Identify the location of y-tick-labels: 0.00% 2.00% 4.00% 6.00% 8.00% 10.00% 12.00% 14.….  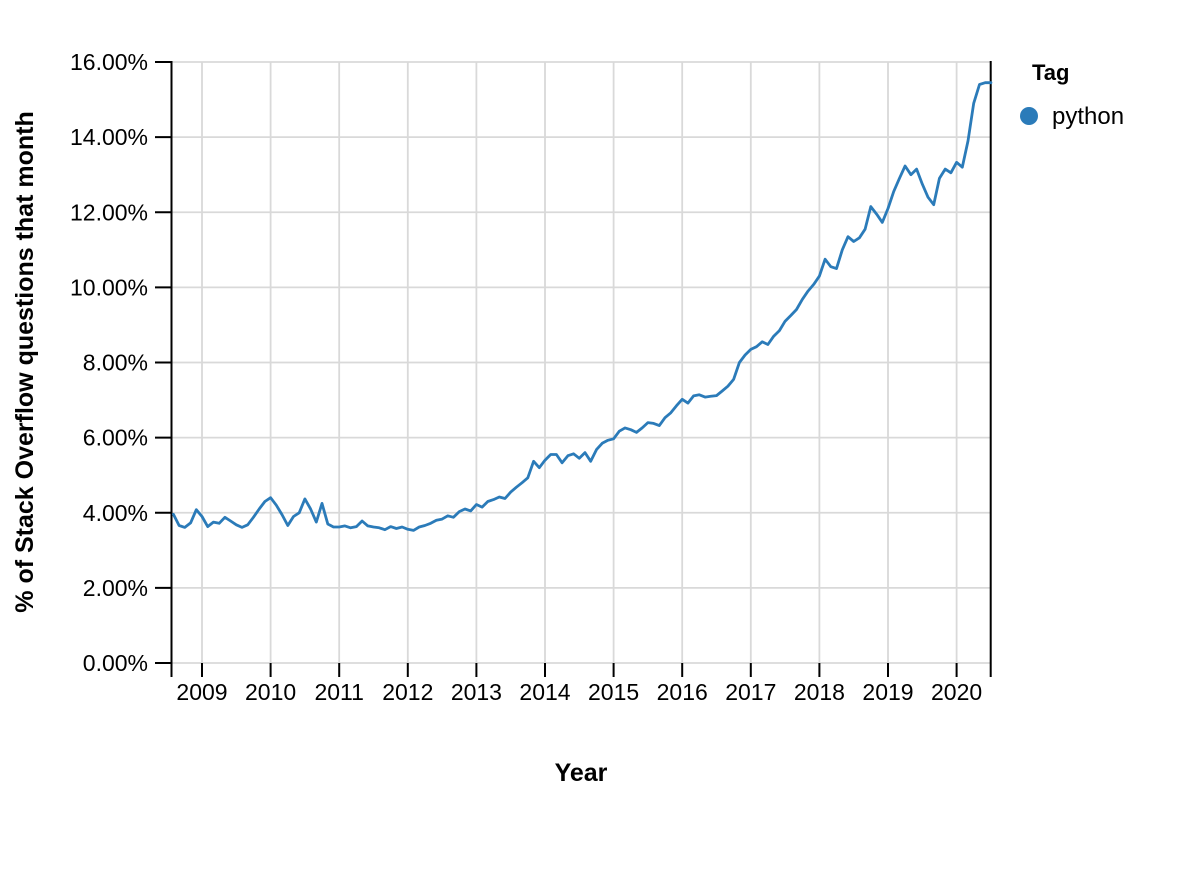
(109, 362).